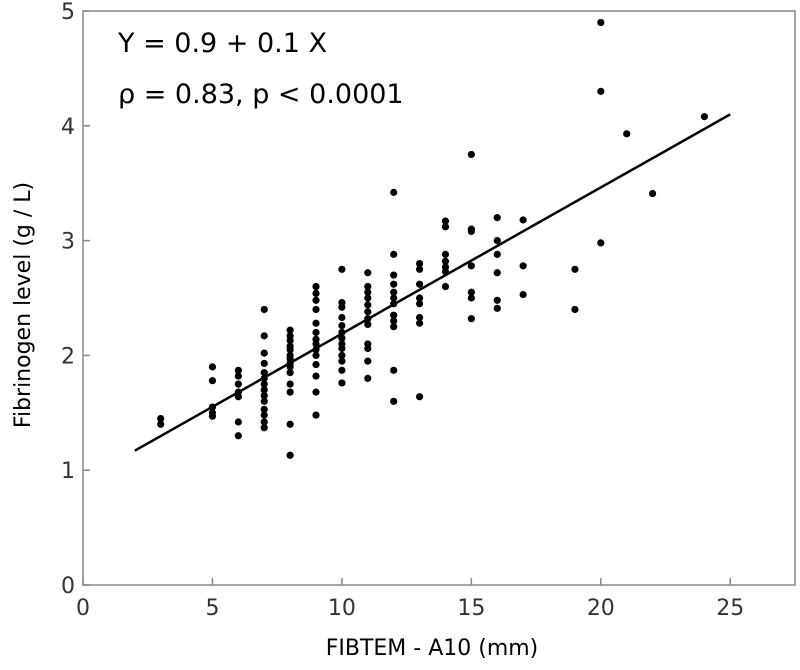 This screenshot has width=800, height=670. What do you see at coordinates (68, 356) in the screenshot?
I see `y-tick-label: 2` at bounding box center [68, 356].